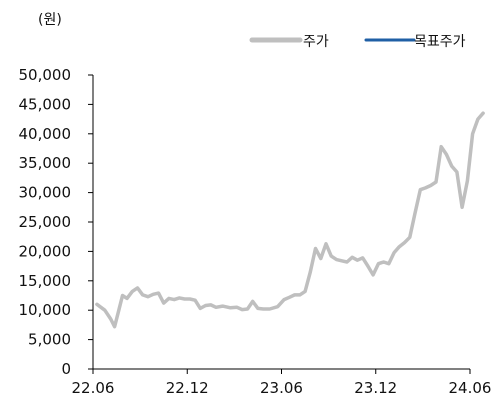 The image size is (495, 406). Describe the element at coordinates (45, 222) in the screenshot. I see `y-tick-label: 25,000` at that location.